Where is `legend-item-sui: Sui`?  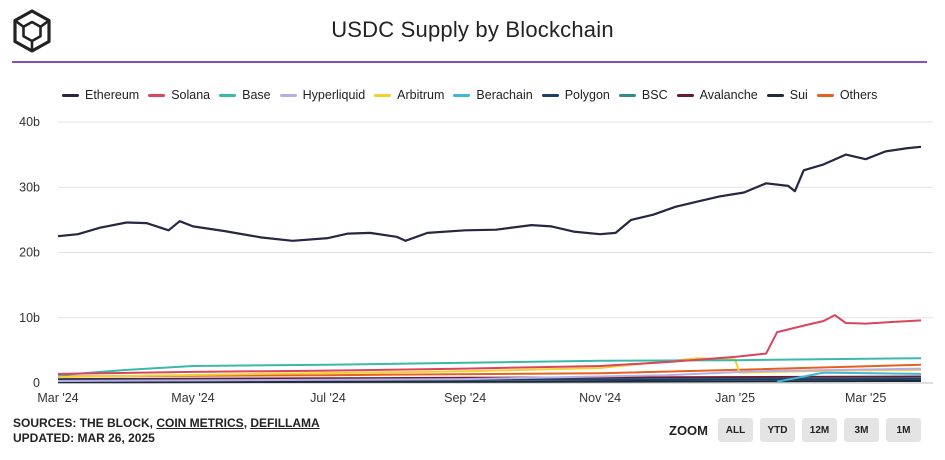
legend-item-sui: Sui is located at coordinates (787, 95).